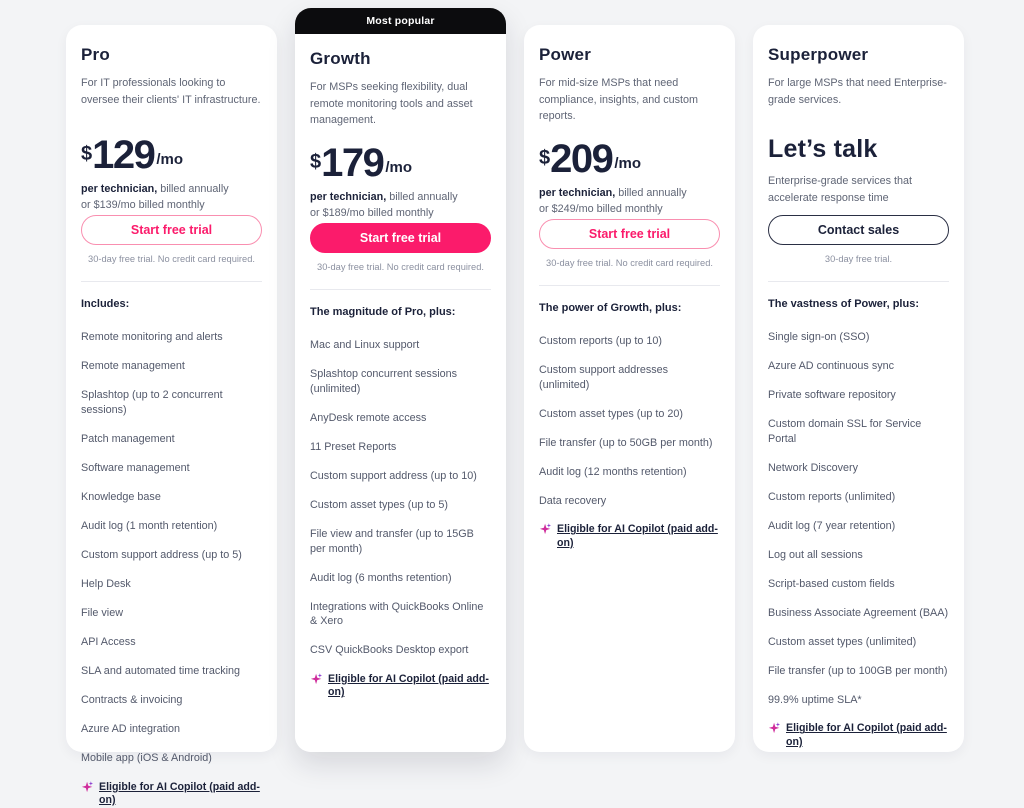 This screenshot has height=808, width=1024. Describe the element at coordinates (629, 341) in the screenshot. I see `feature-item: Custom reports (up to 10)` at that location.